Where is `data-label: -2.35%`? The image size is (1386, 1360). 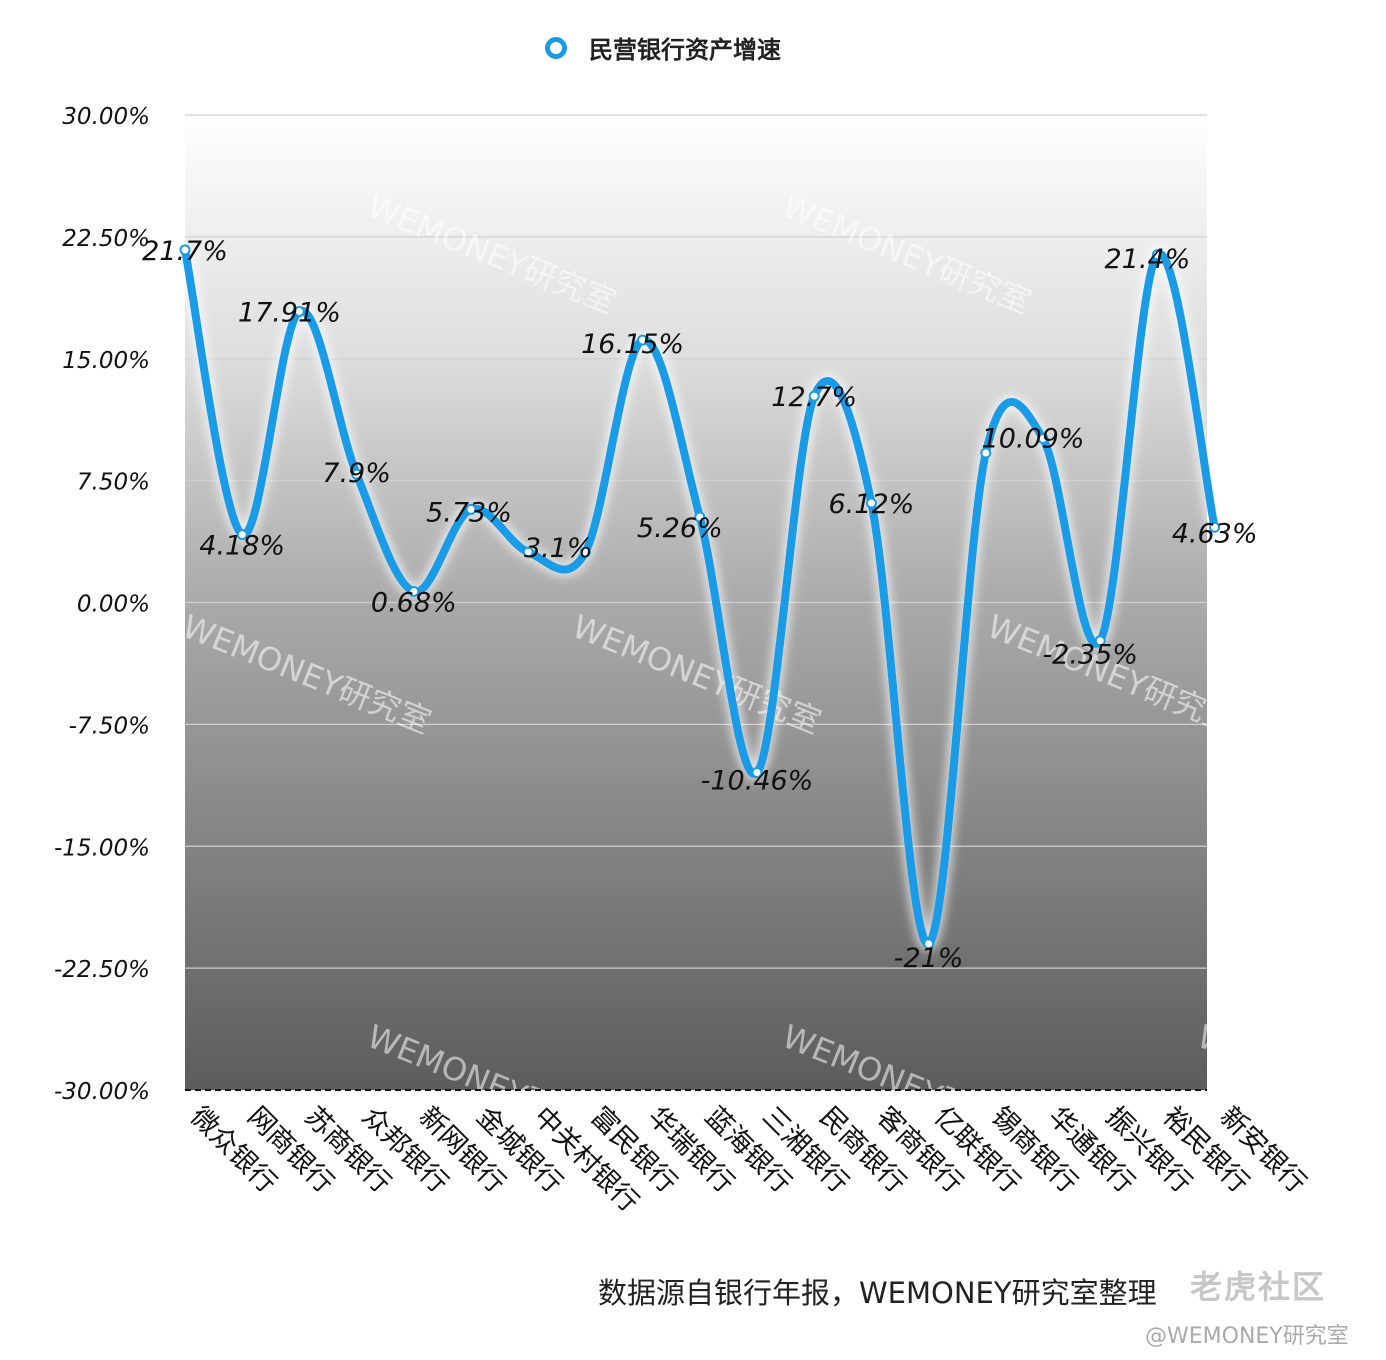 data-label: -2.35% is located at coordinates (1090, 655).